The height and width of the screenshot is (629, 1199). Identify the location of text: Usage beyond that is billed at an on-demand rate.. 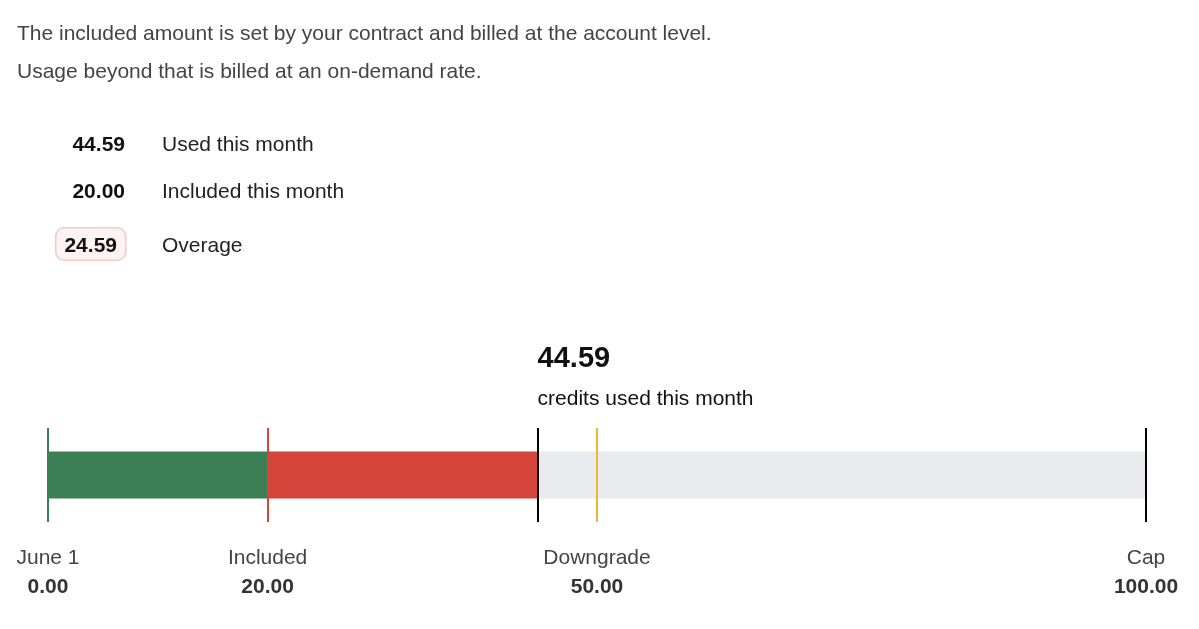
(249, 70).